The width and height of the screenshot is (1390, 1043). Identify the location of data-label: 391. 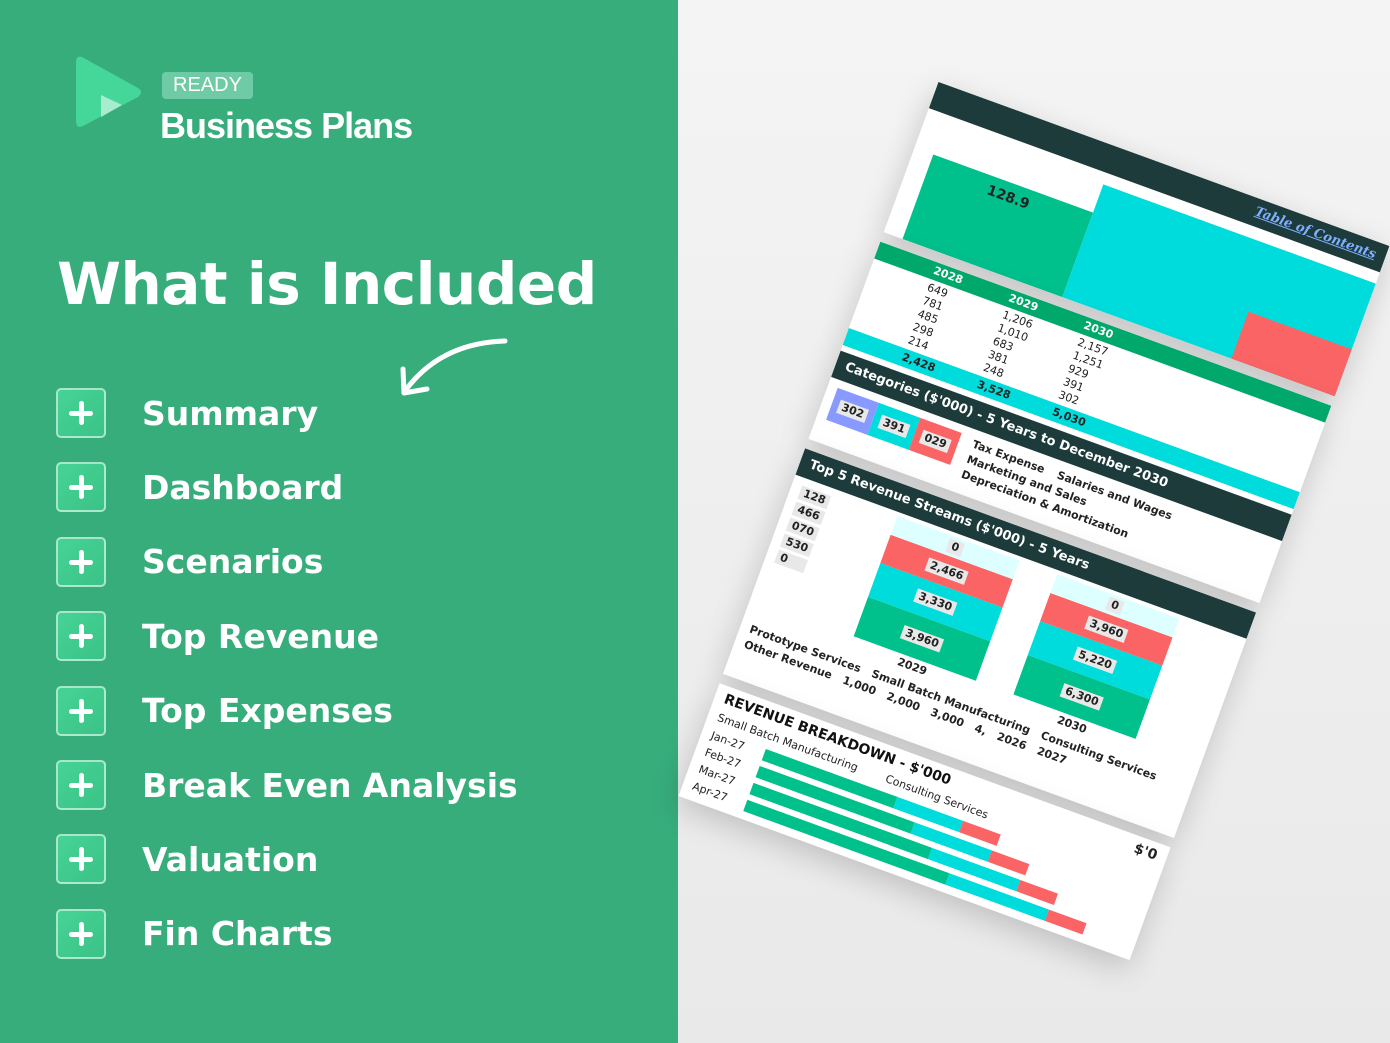
(893, 426).